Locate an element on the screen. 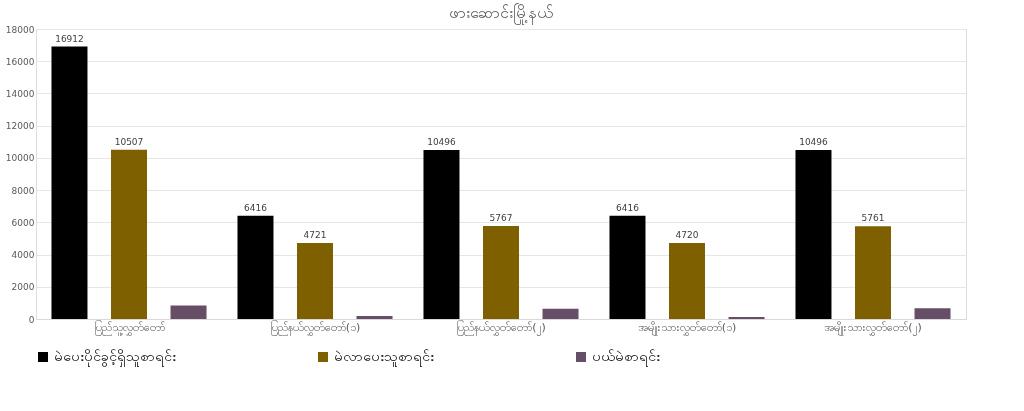  y-tick-label: 6000 is located at coordinates (23, 222).